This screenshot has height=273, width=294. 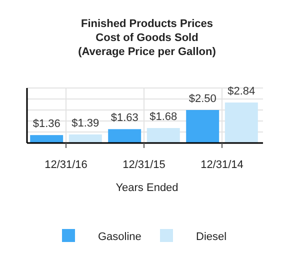 I want to click on data-label: $2.50, so click(x=202, y=99).